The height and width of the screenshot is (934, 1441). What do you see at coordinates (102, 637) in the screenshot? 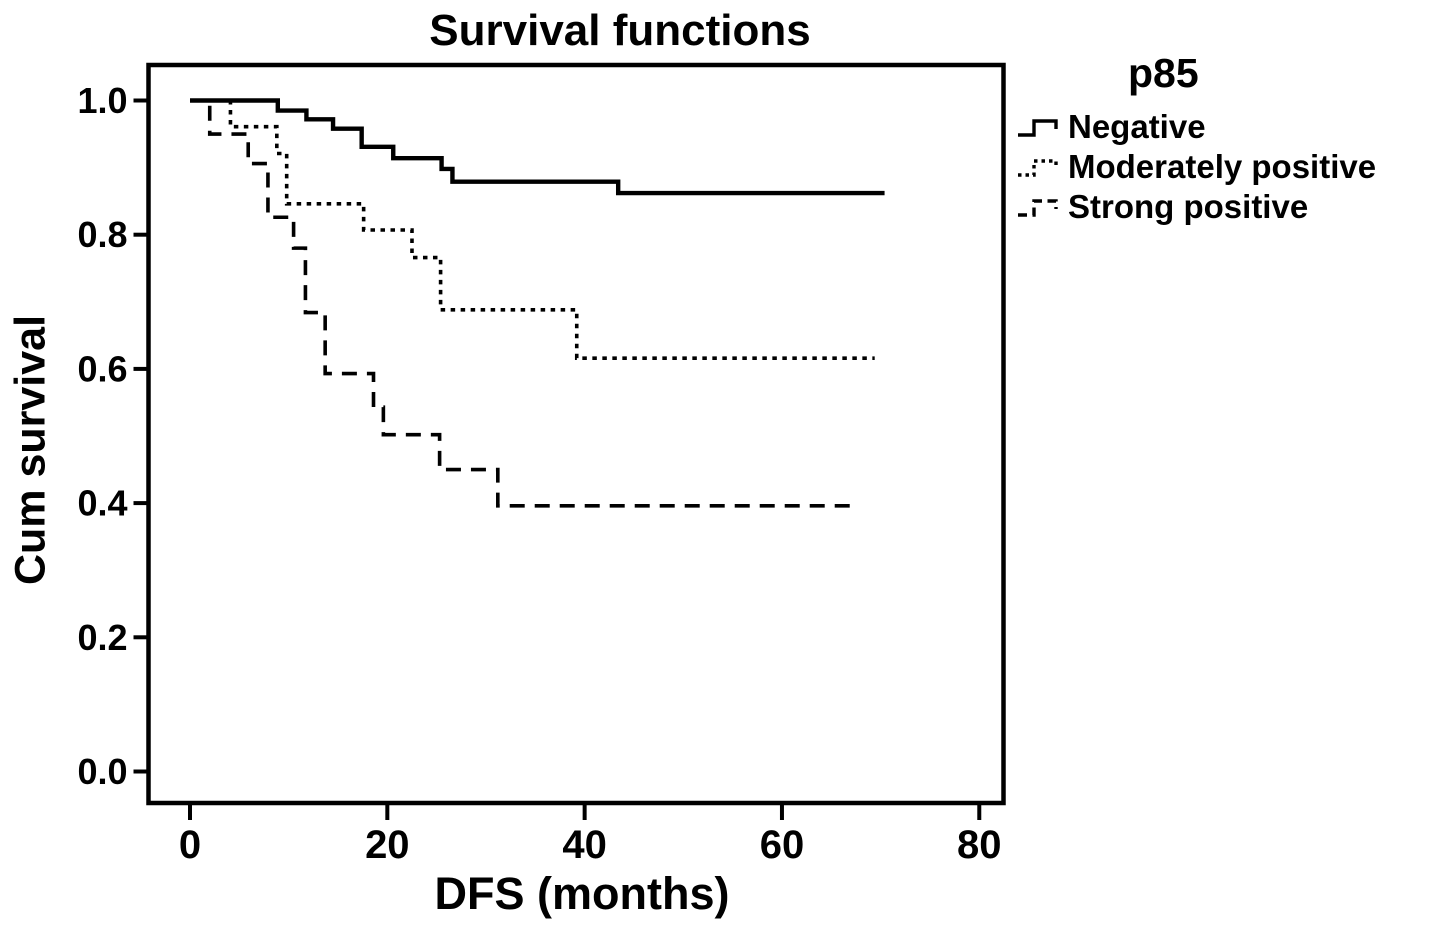
I see `y-tick-label: 0.2` at bounding box center [102, 637].